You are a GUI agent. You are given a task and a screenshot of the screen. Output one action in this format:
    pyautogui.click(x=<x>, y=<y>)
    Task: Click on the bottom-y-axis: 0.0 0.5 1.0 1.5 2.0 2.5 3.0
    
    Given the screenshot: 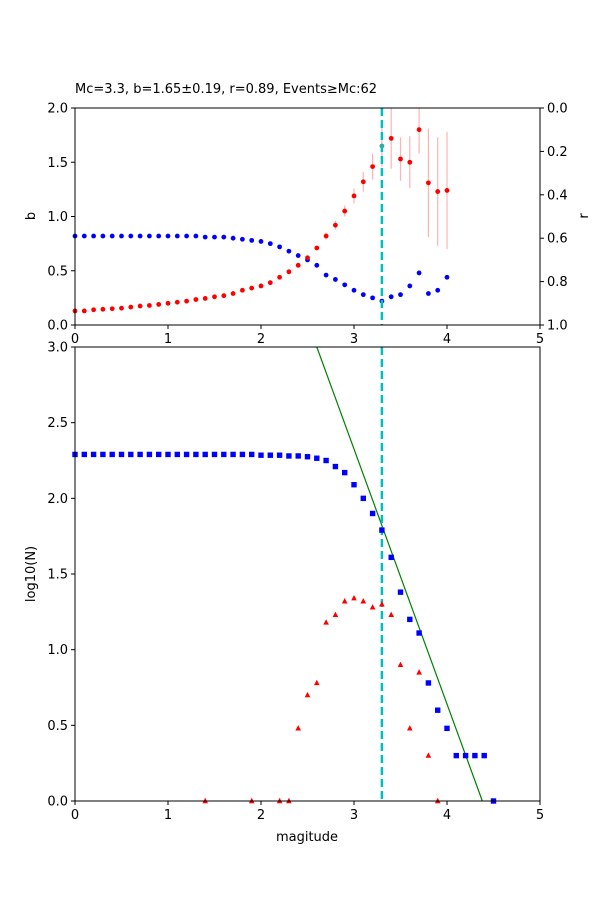 What is the action you would take?
    pyautogui.click(x=61, y=575)
    